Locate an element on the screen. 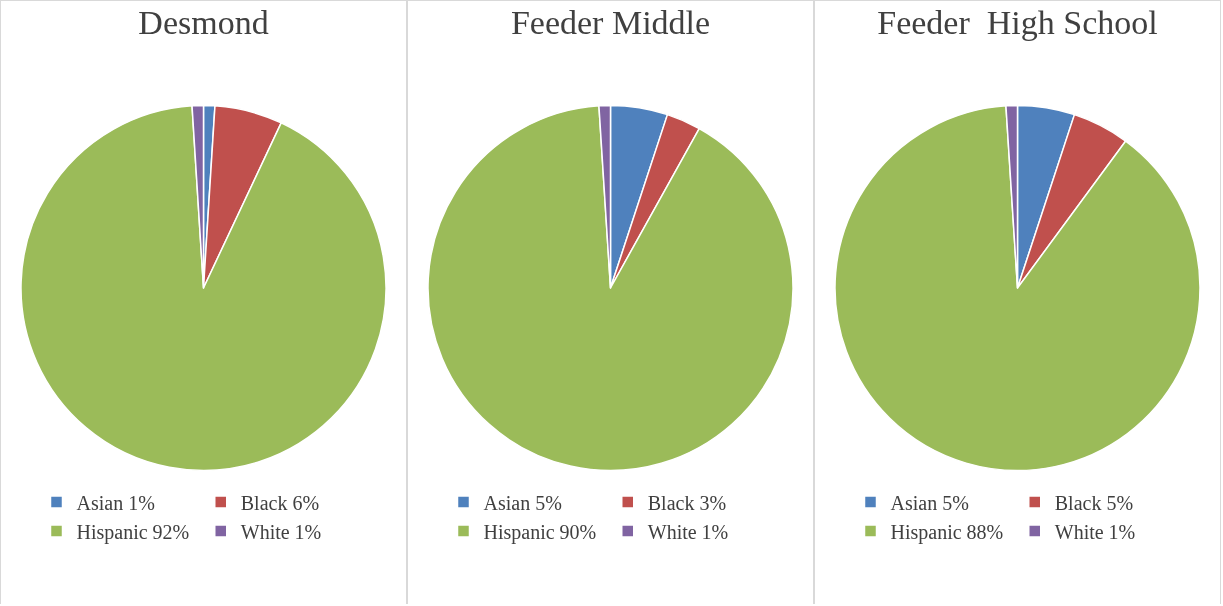 The height and width of the screenshot is (606, 1223). chart-title: Feeder Middle is located at coordinates (610, 22).